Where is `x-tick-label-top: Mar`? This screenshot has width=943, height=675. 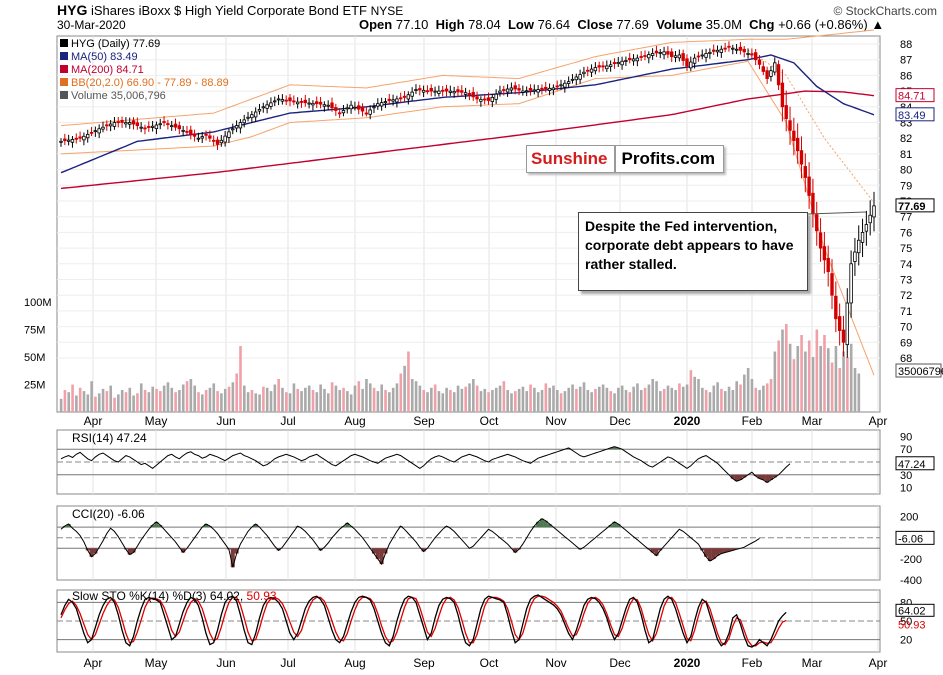 x-tick-label-top: Mar is located at coordinates (812, 421).